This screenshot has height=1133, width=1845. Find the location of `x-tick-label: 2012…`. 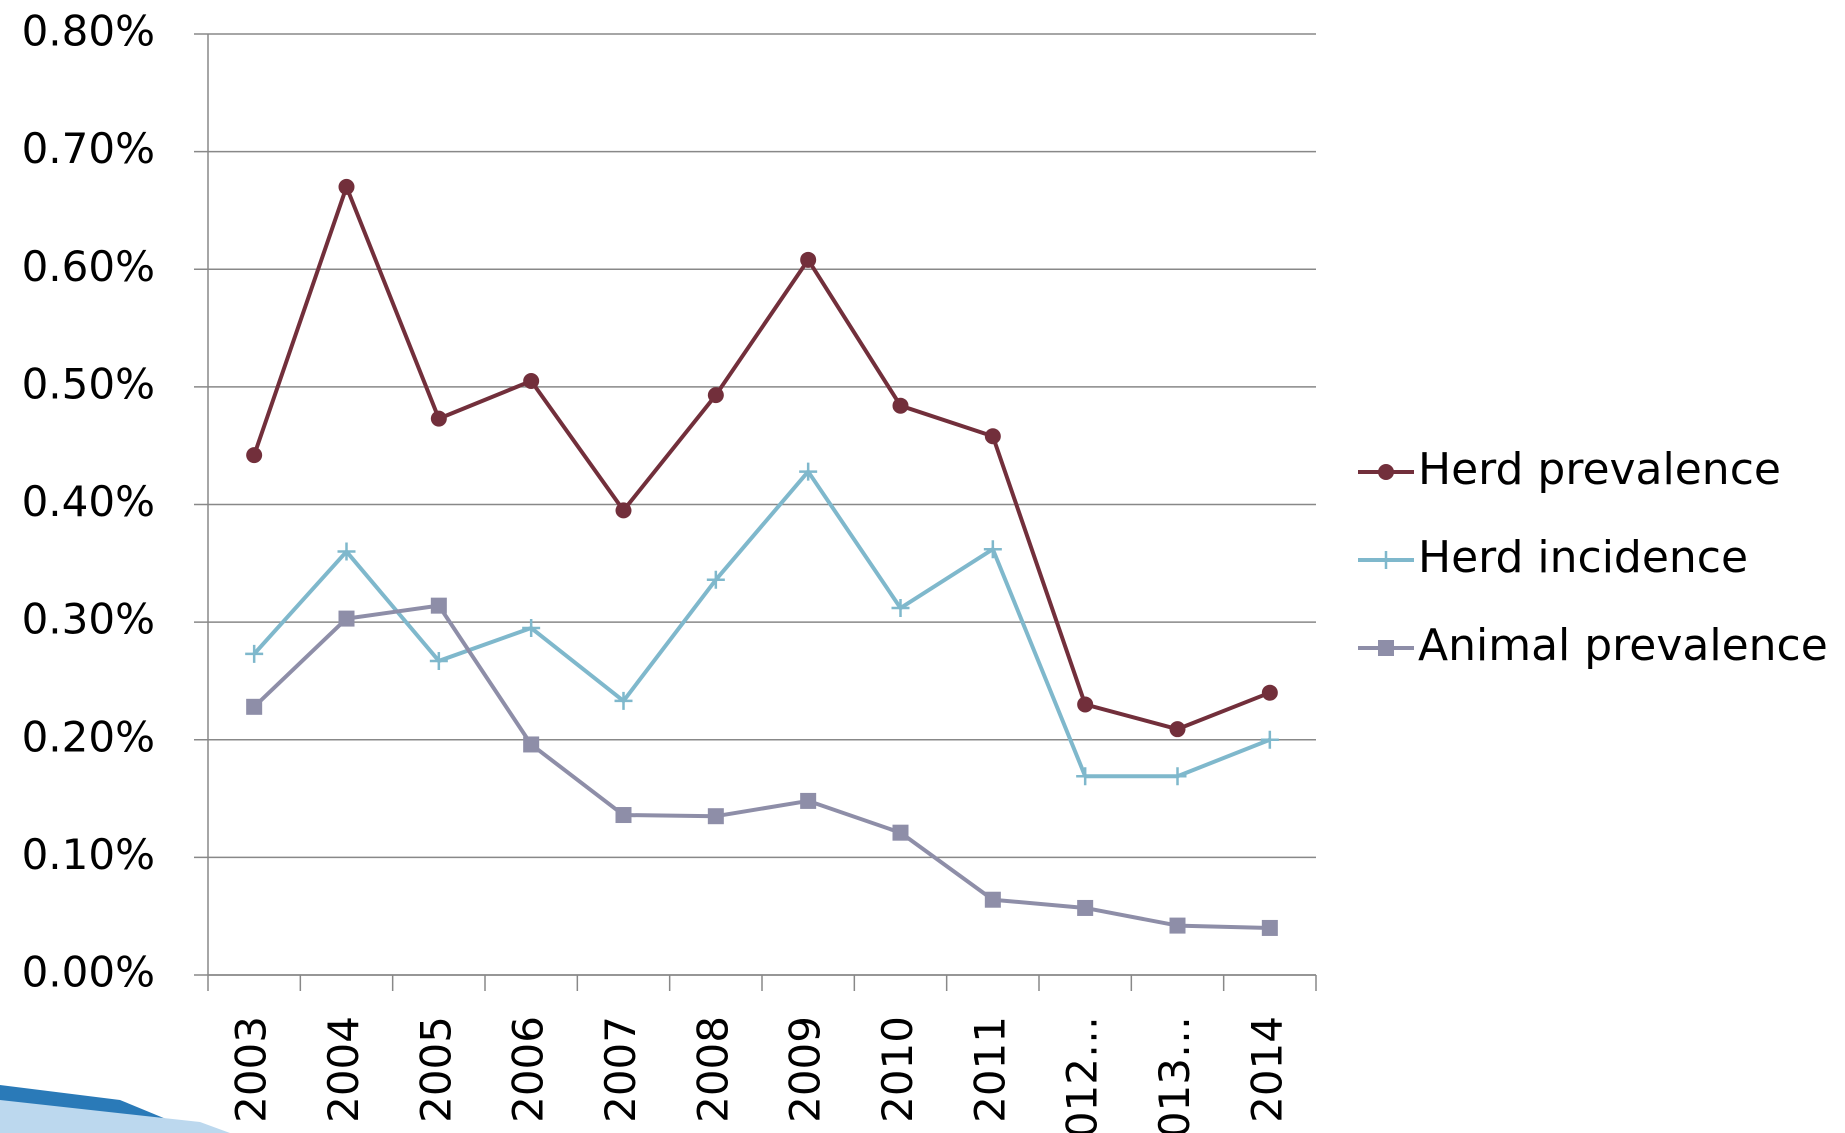

x-tick-label: 2012… is located at coordinates (1082, 1074).